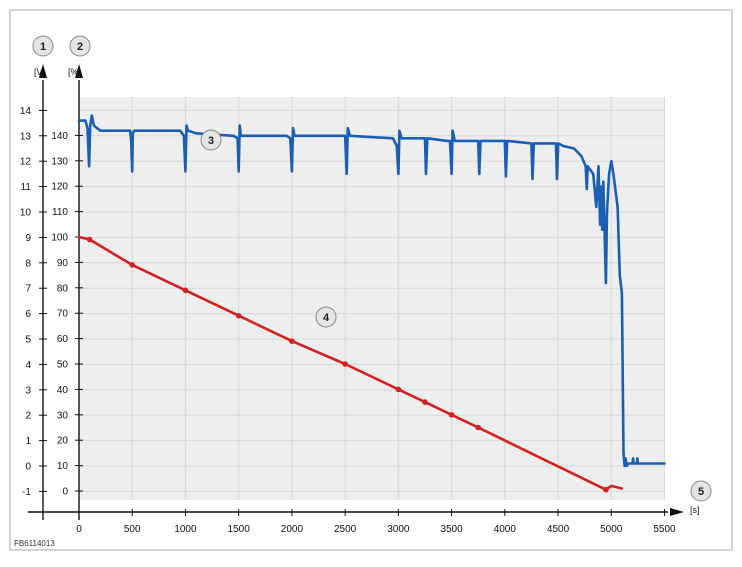 Image resolution: width=742 pixels, height=567 pixels. Describe the element at coordinates (63, 263) in the screenshot. I see `right-y-tick-label: 90` at that location.